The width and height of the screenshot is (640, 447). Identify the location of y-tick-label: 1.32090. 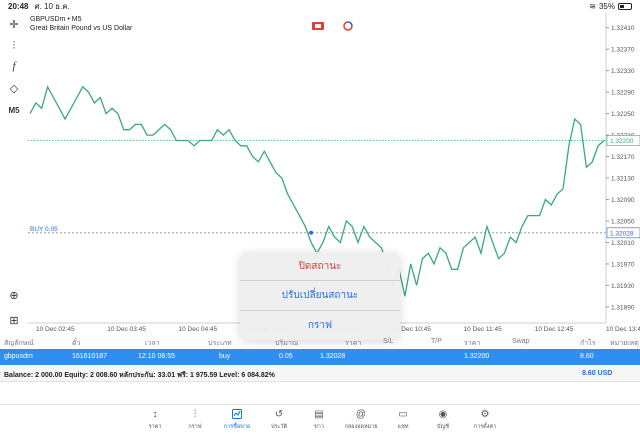
(623, 200).